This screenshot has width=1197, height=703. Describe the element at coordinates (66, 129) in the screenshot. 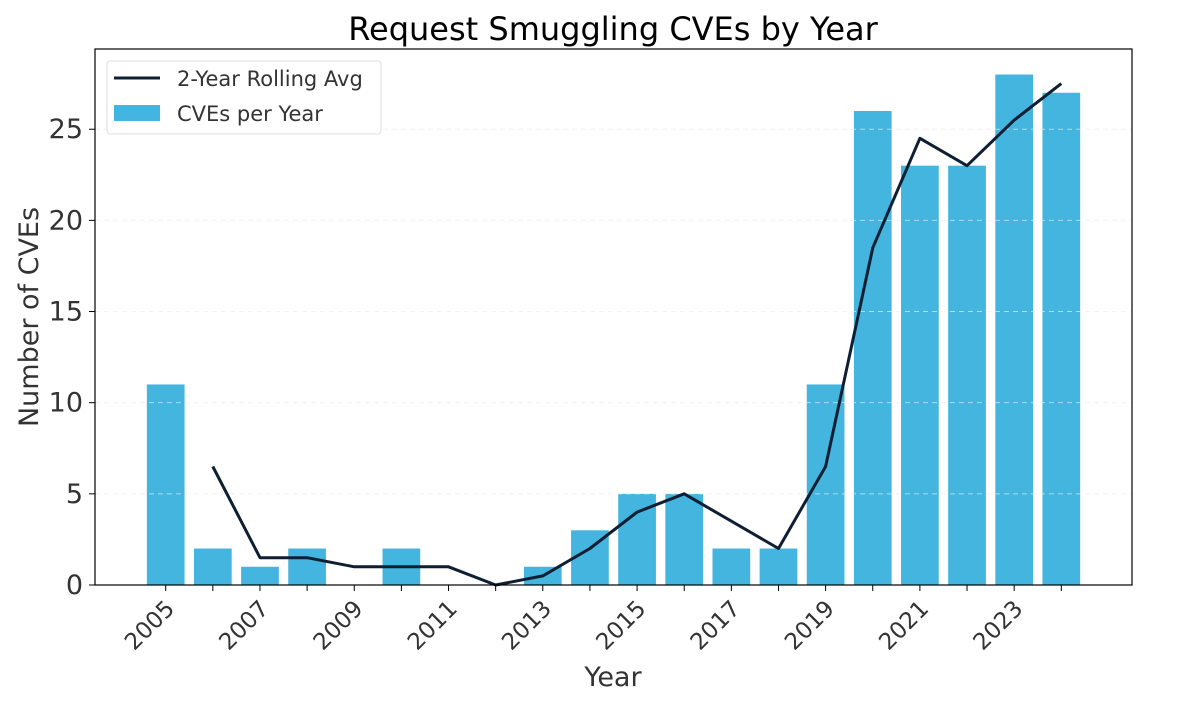

I see `y-tick-label: 25` at that location.